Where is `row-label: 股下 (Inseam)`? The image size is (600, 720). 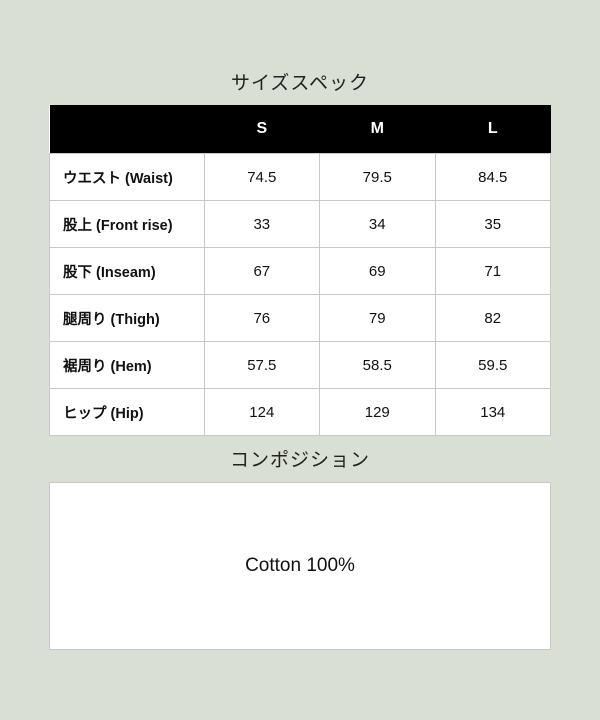 row-label: 股下 (Inseam) is located at coordinates (127, 271).